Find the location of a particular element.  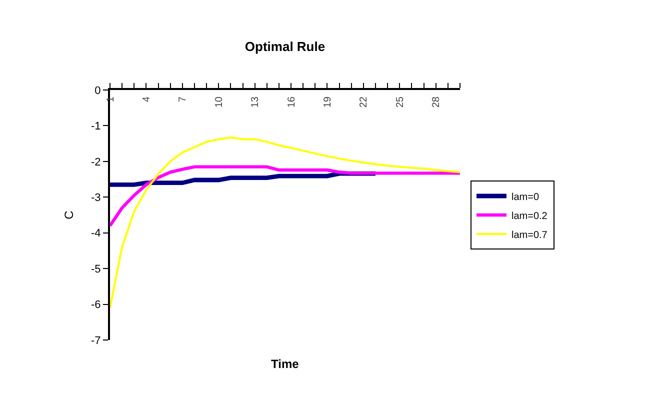

x-tick-label: 16 is located at coordinates (292, 102).